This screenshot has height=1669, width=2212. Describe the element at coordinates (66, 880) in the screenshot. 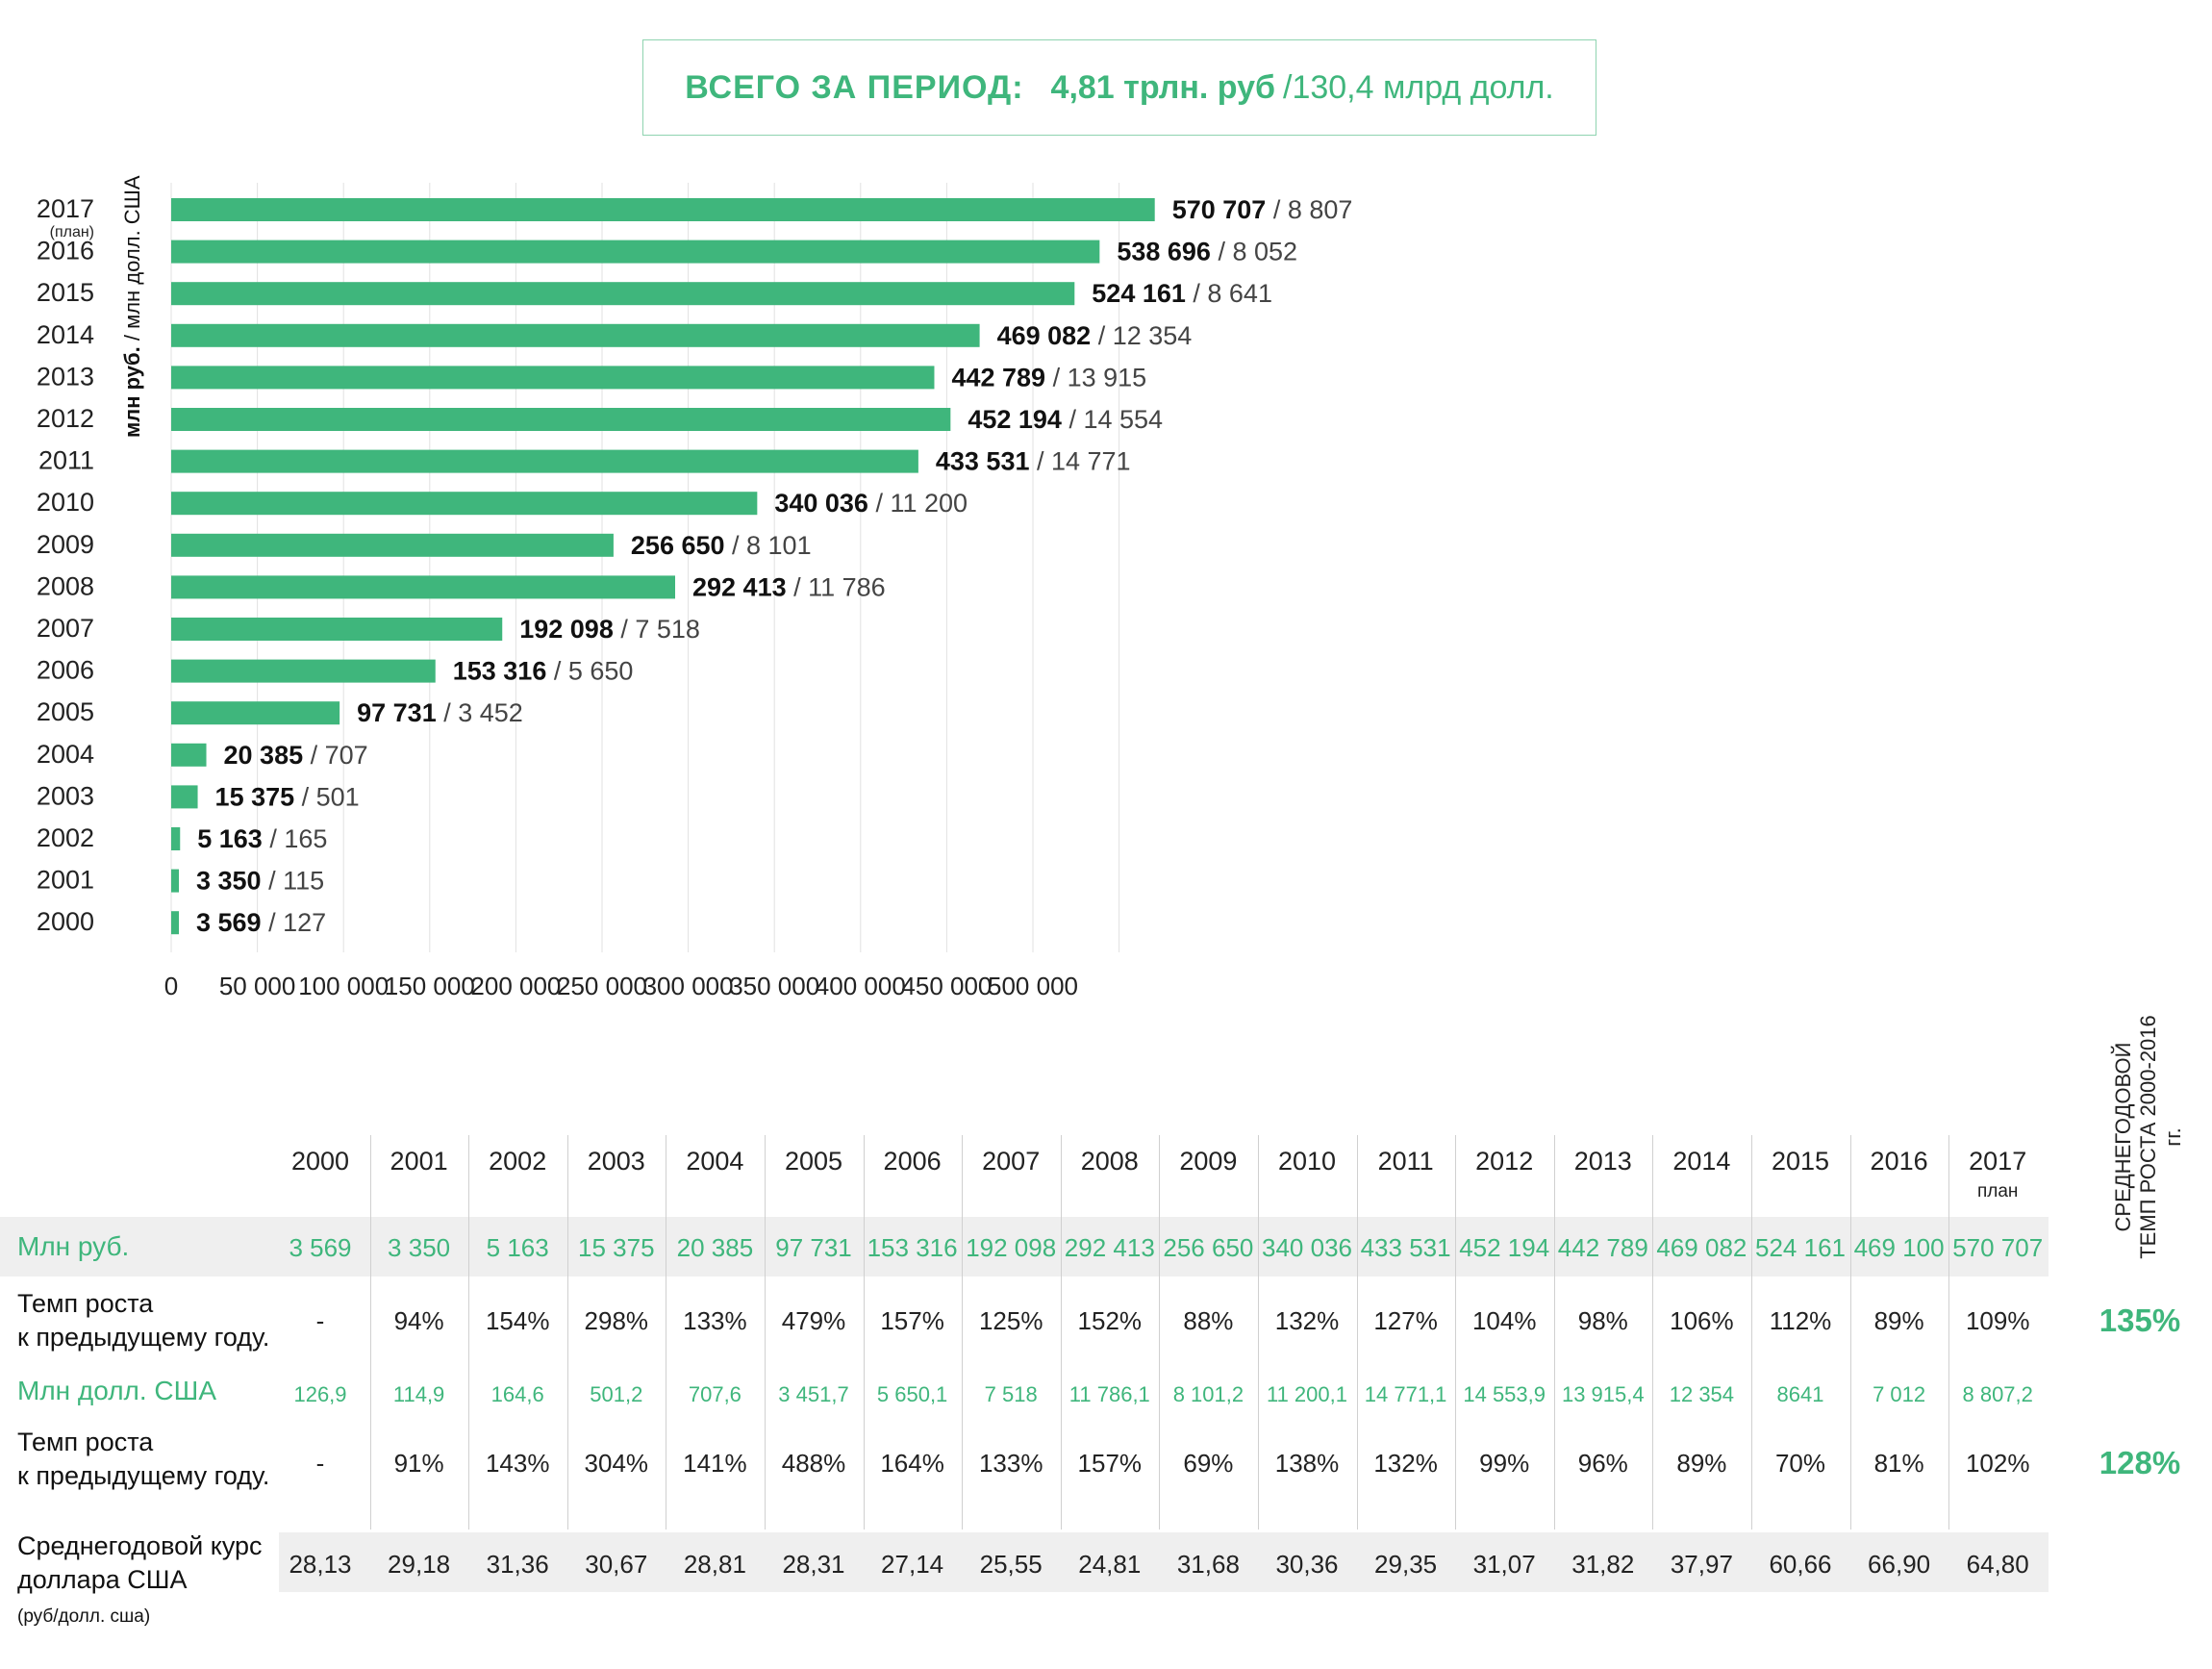

I see `y-category-label: 2001` at that location.